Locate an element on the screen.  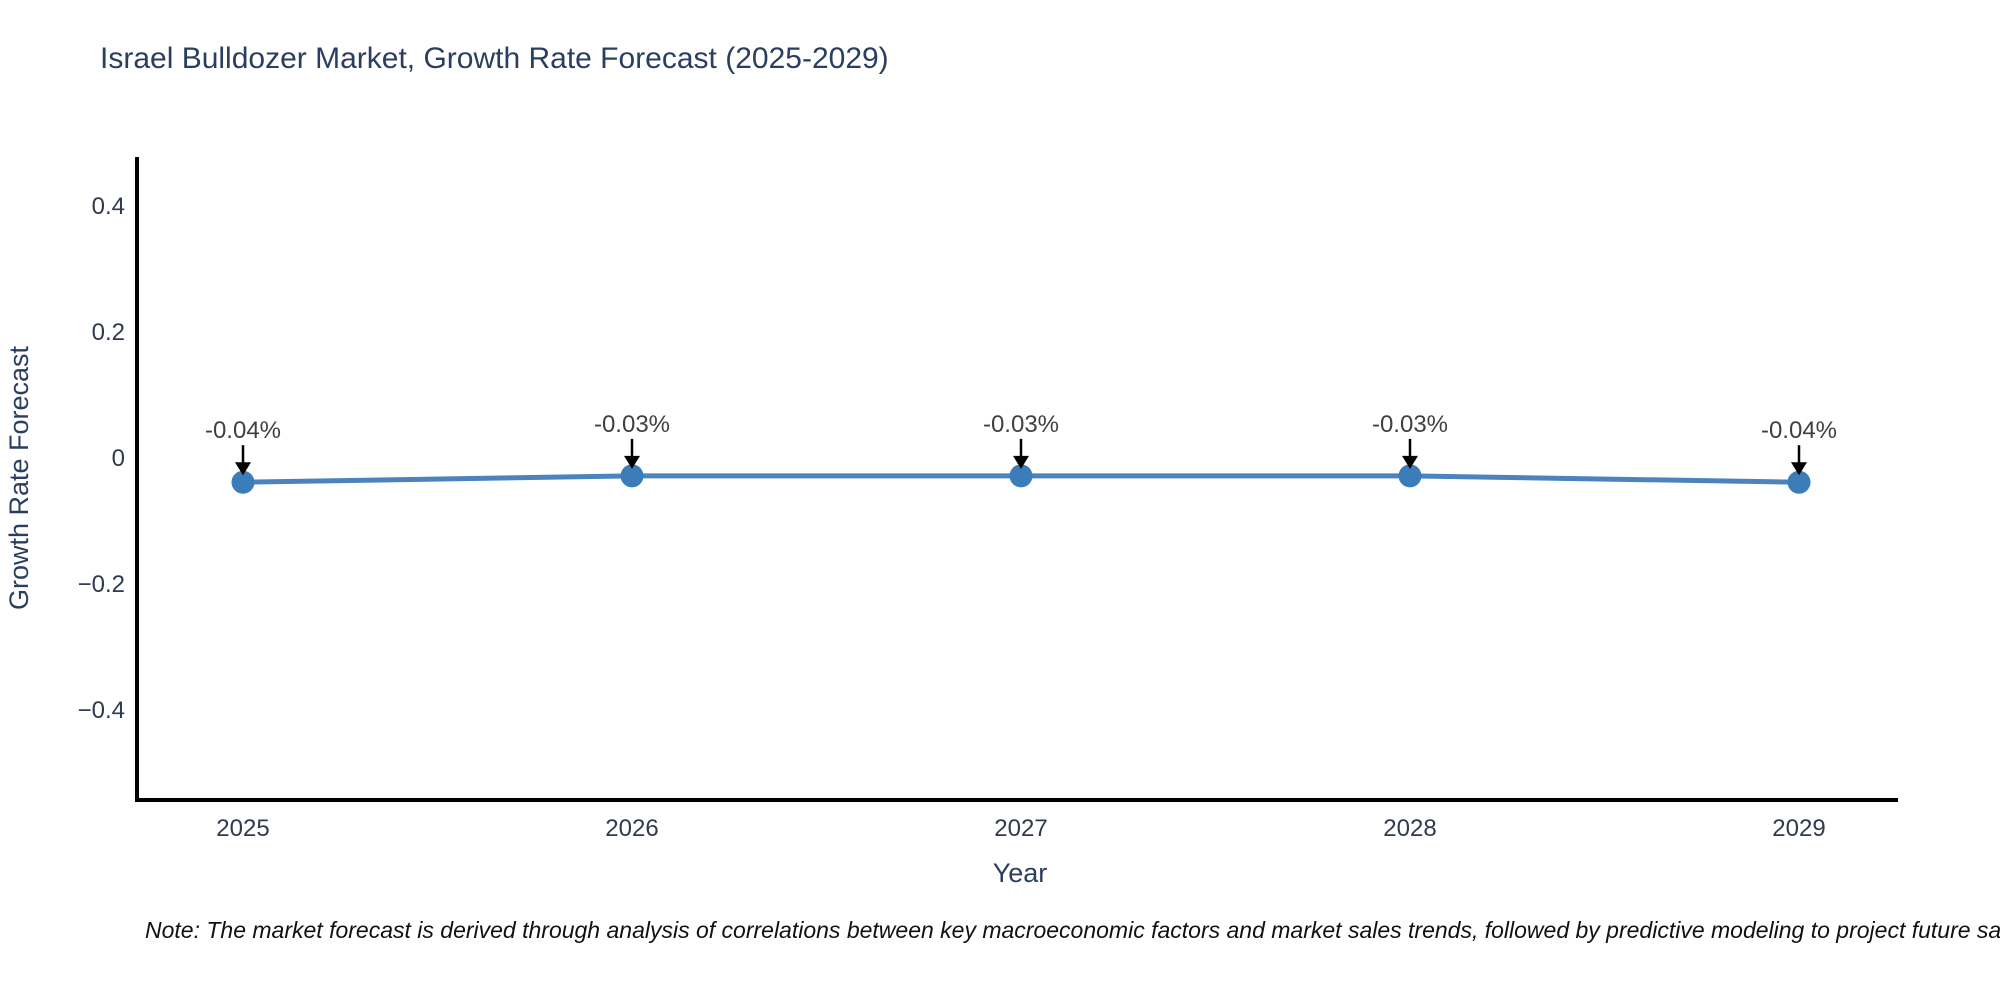
x-axis-ticks: 2025 2026 2027 2028 2029 is located at coordinates (1020, 828).